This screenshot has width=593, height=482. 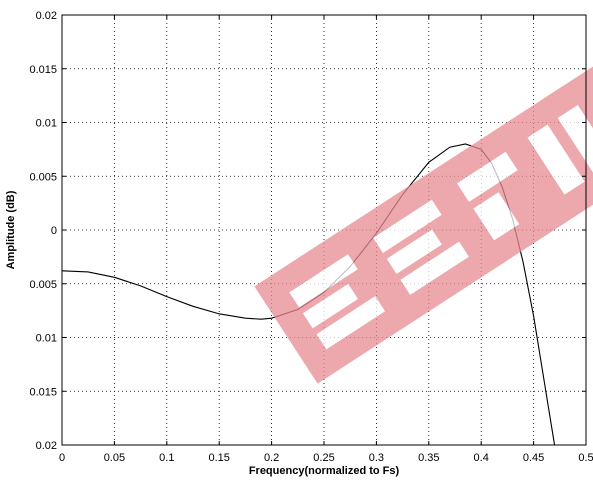 I want to click on x-tick-labels: 0 0.05 0.1 0.15 0.2 0.25 0.3 0.35 0.4 0.45 0.5, so click(x=326, y=458).